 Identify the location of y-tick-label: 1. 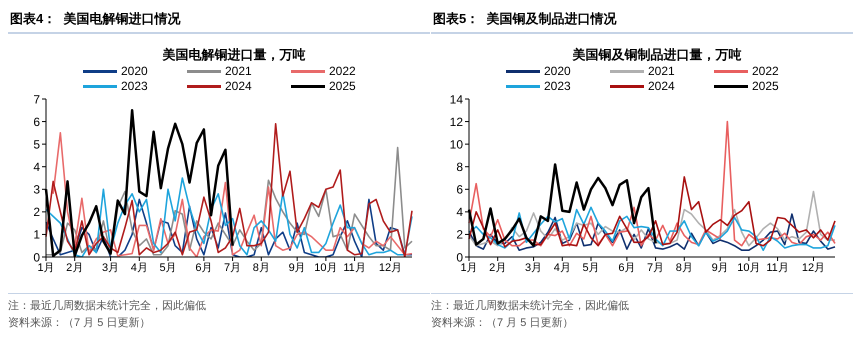
(36, 235).